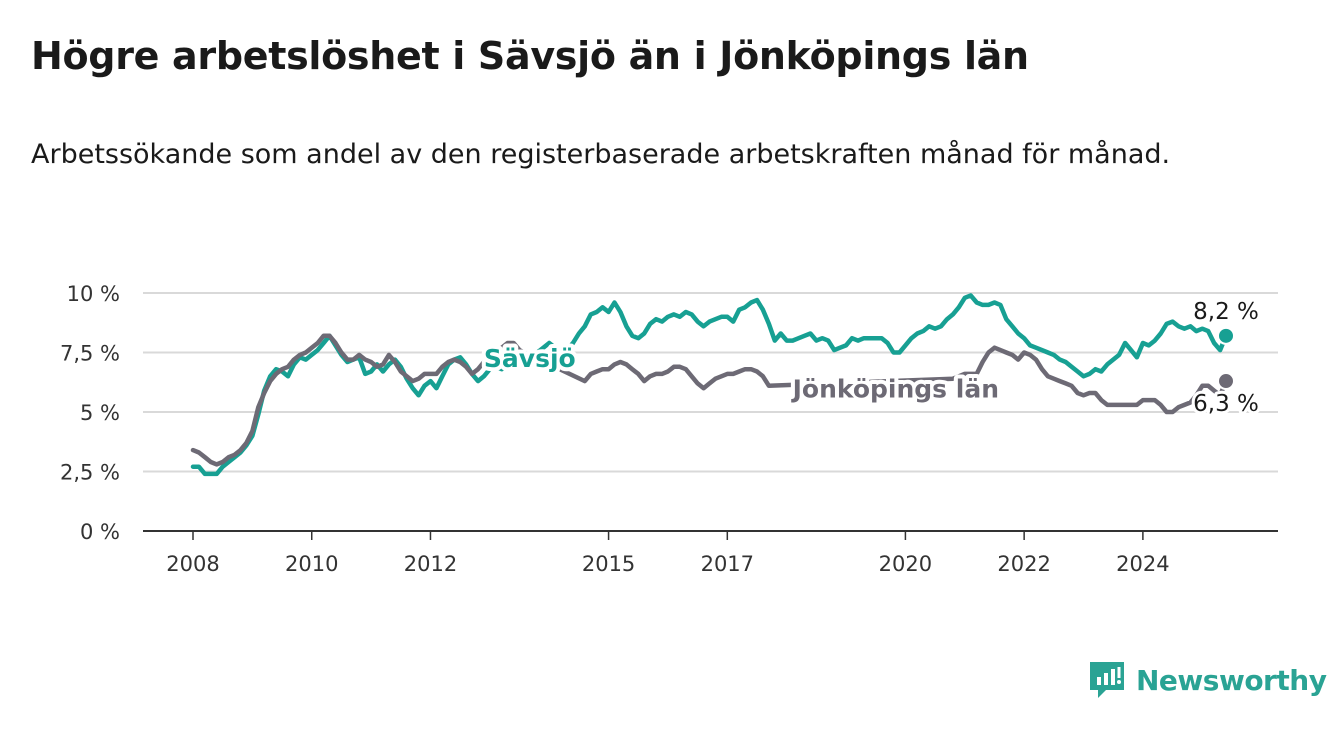 This screenshot has width=1340, height=734. Describe the element at coordinates (1226, 312) in the screenshot. I see `series-end-value-0: 8,2 %` at that location.